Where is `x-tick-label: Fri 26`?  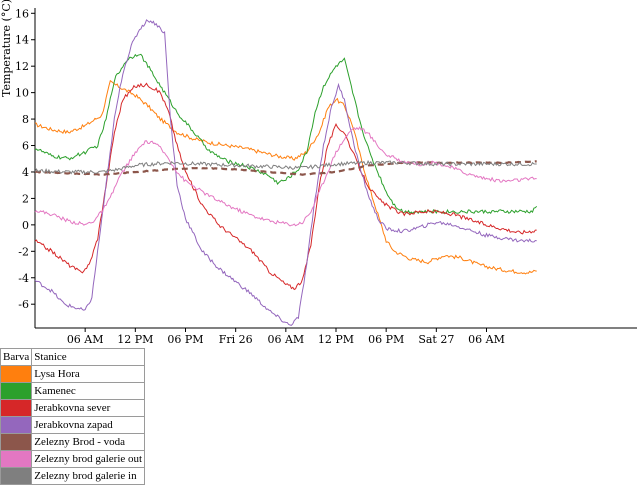 x-tick-label: Fri 26 is located at coordinates (236, 339).